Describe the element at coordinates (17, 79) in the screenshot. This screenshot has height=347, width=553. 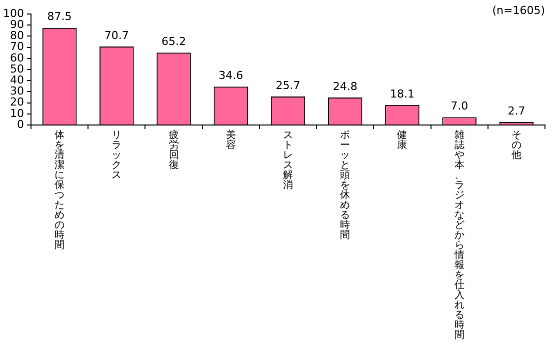
I see `y-tick-label: 40` at that location.